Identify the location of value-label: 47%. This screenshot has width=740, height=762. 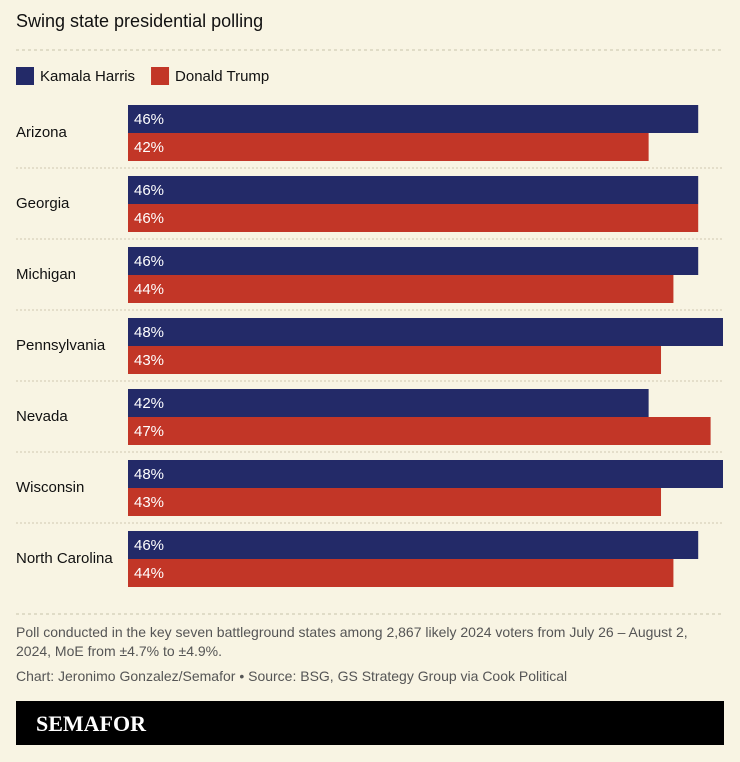
(149, 431).